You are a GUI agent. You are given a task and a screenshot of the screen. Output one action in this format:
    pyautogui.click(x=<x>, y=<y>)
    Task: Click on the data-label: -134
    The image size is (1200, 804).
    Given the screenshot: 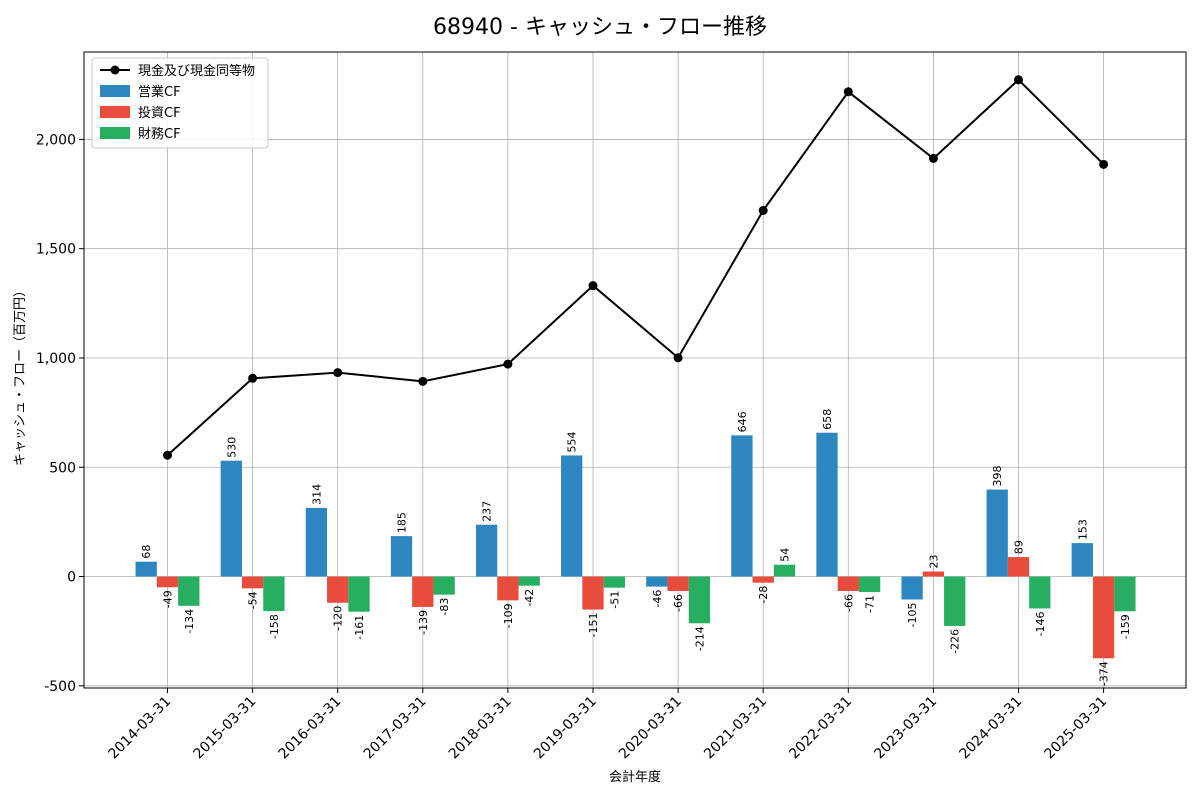 What is the action you would take?
    pyautogui.click(x=189, y=621)
    